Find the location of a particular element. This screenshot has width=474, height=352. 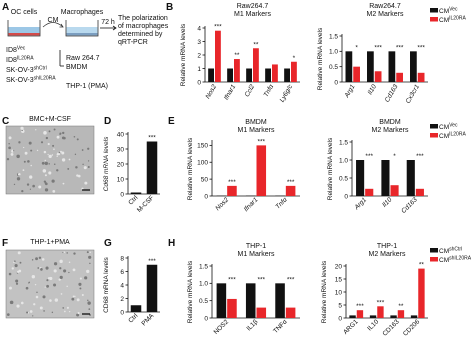

x-tick-label: Nos2 is located at coordinates (212, 91).